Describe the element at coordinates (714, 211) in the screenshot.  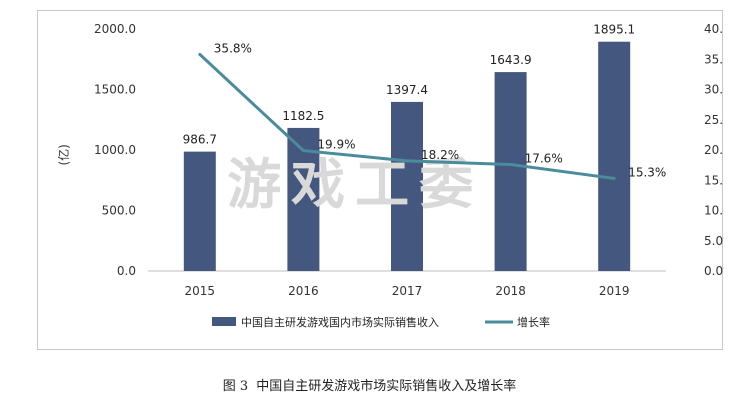
I see `right-tick-label: 10.0%` at that location.